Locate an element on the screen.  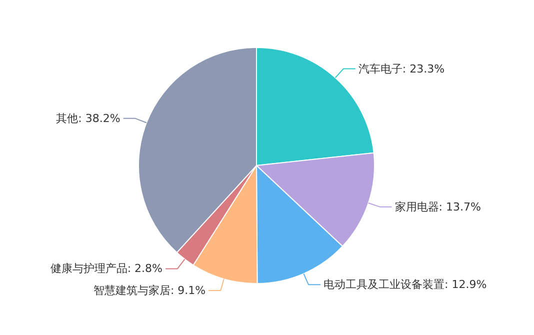
slice-label: 电动工具及工业设备装置: 12.9% is located at coordinates (405, 285).